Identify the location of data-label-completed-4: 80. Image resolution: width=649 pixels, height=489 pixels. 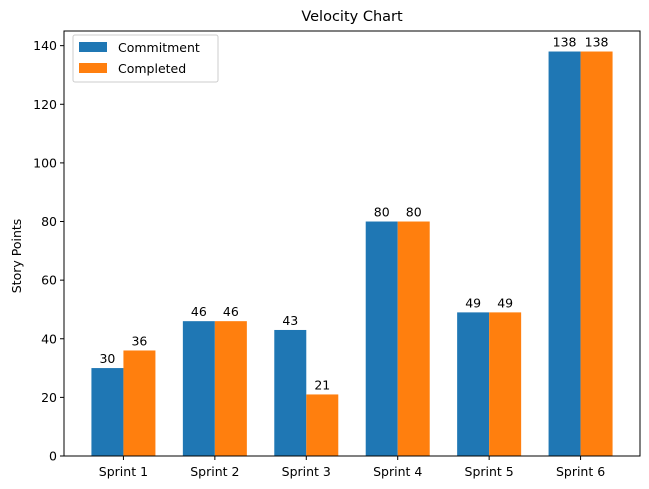
(414, 212).